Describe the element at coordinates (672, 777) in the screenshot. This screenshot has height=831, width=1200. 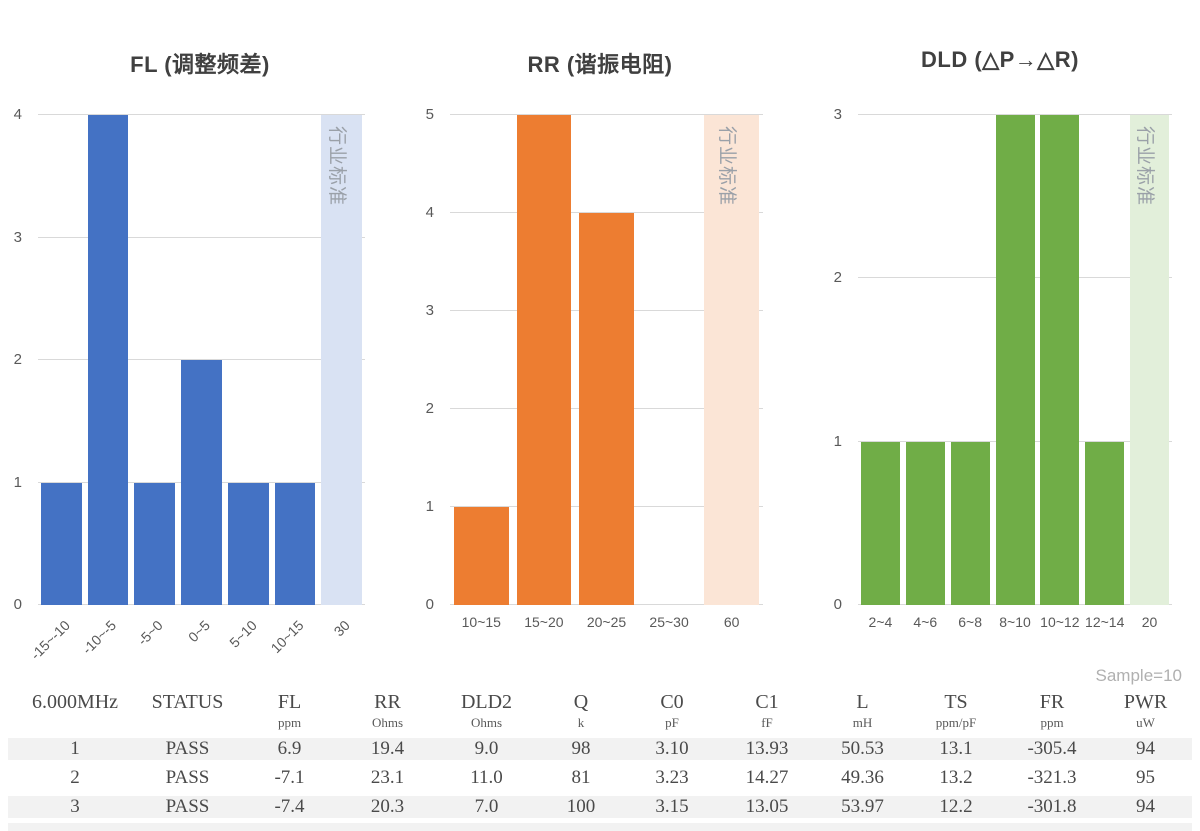
I see `value-cell: 3.23` at that location.